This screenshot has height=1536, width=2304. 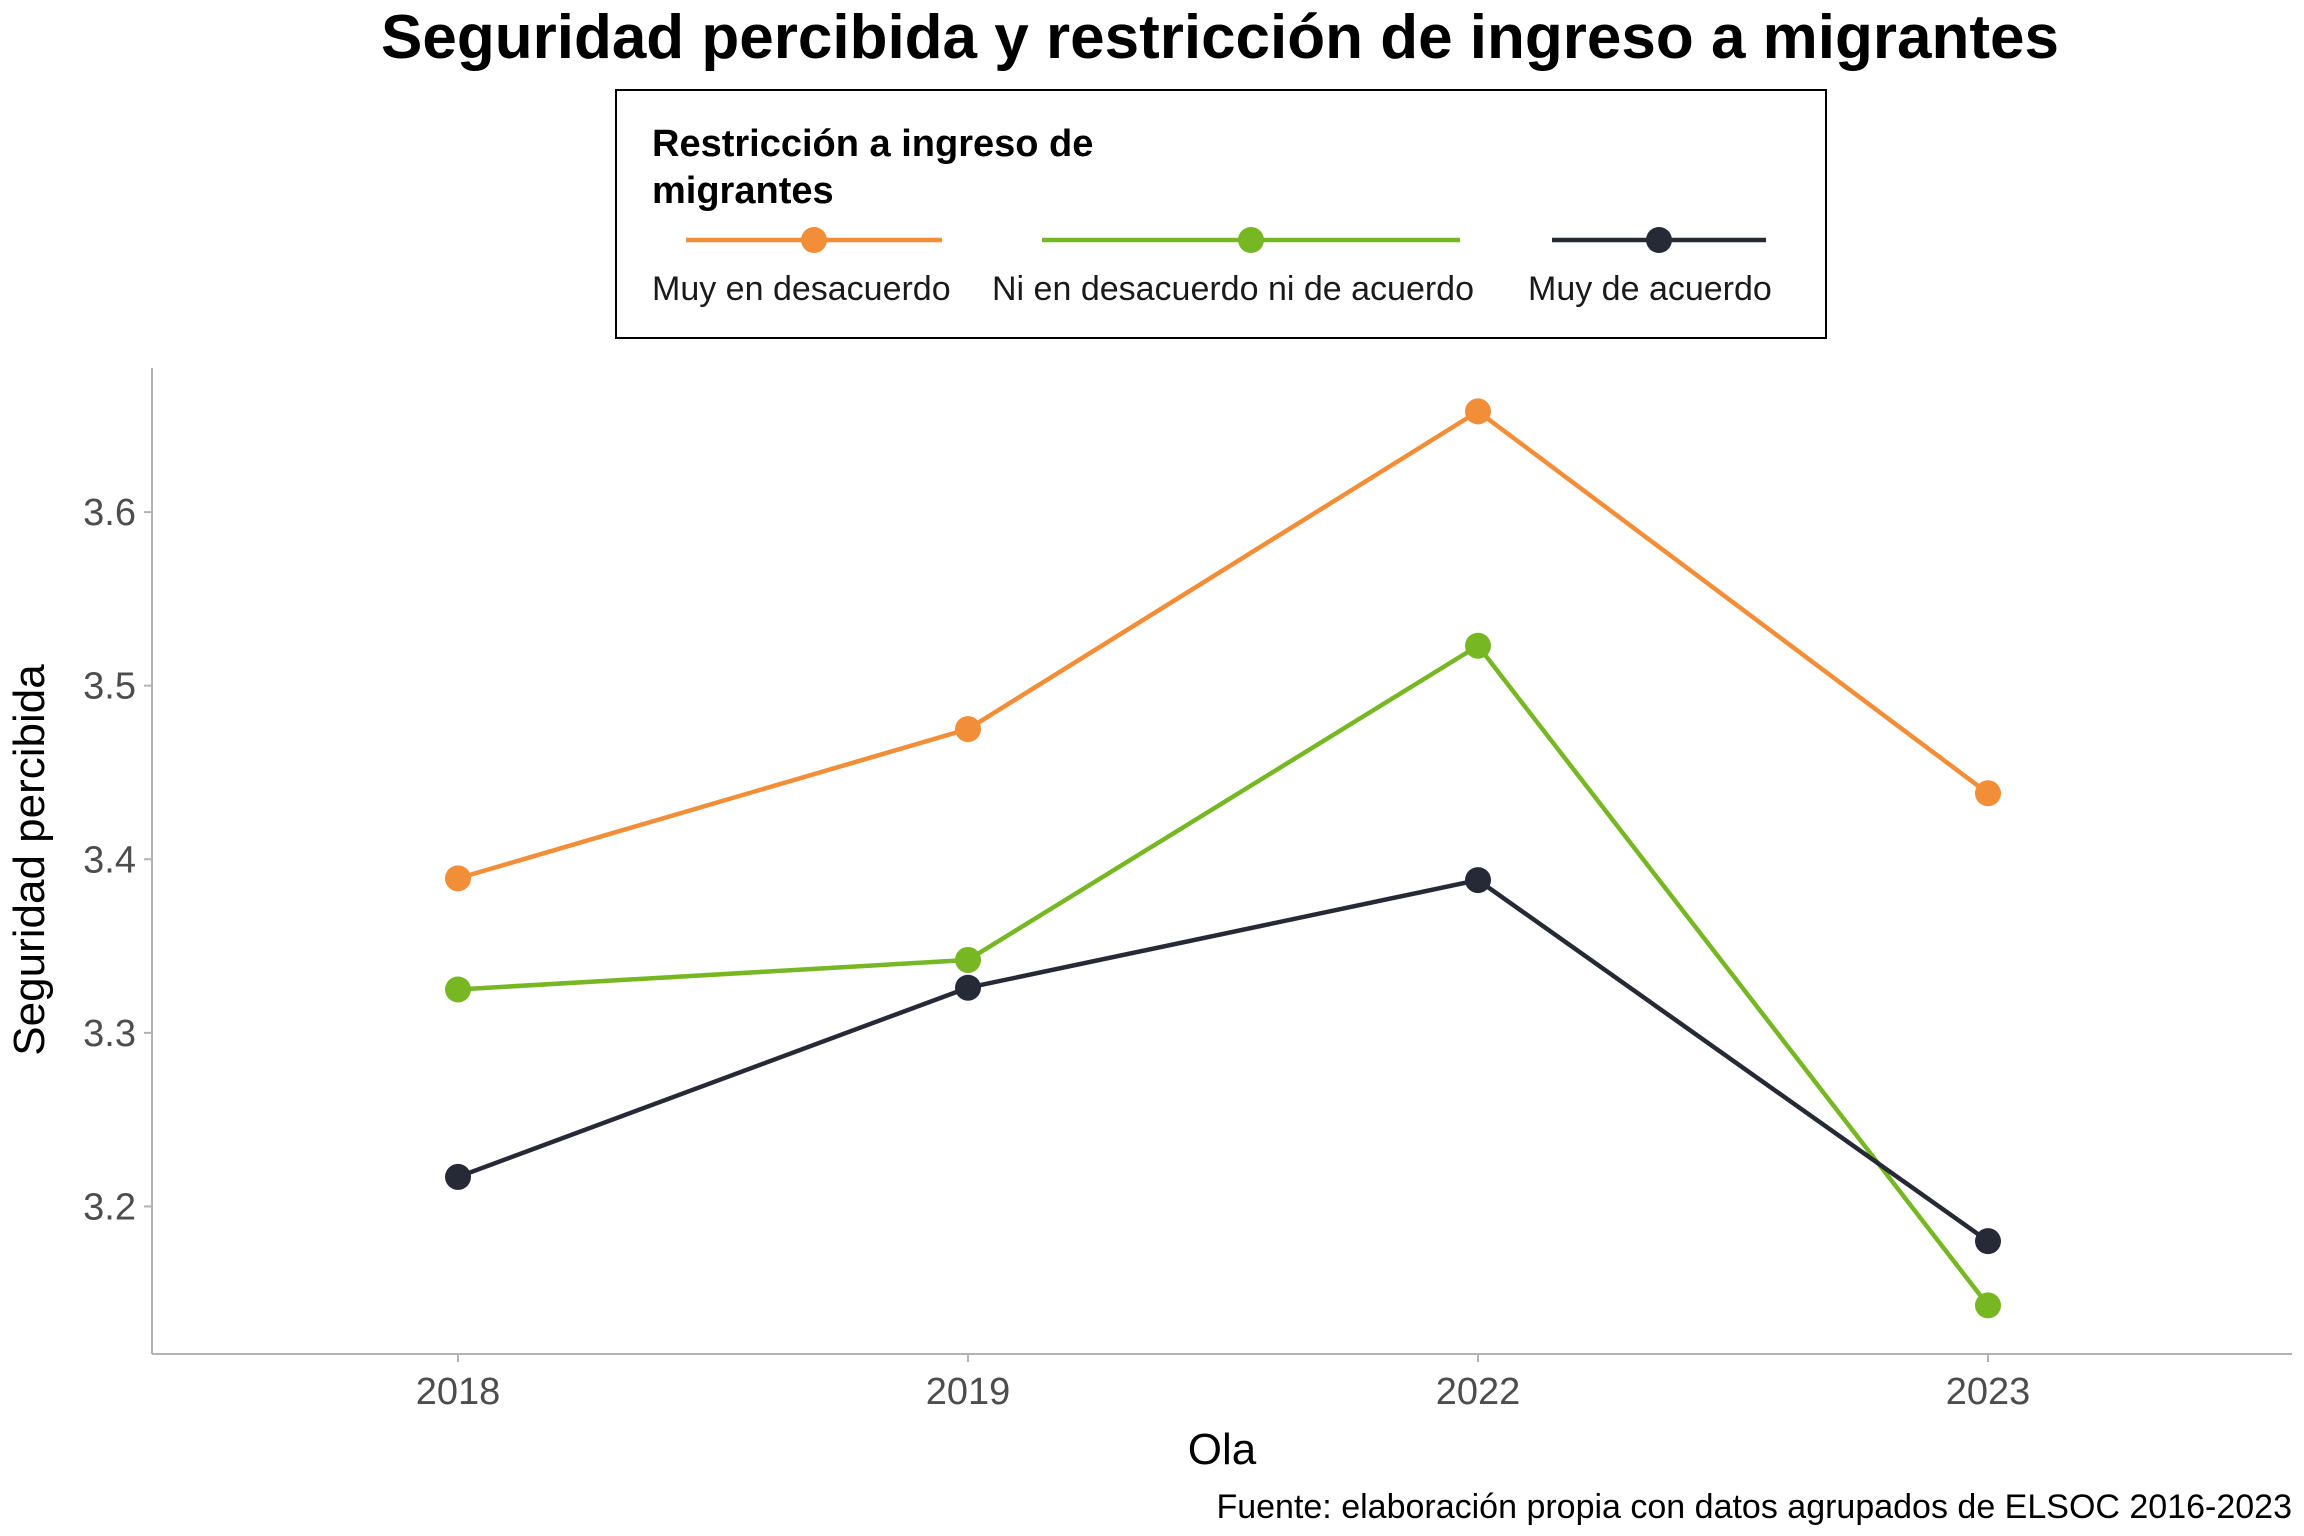 I want to click on x-tick-label: 2019, so click(x=968, y=1392).